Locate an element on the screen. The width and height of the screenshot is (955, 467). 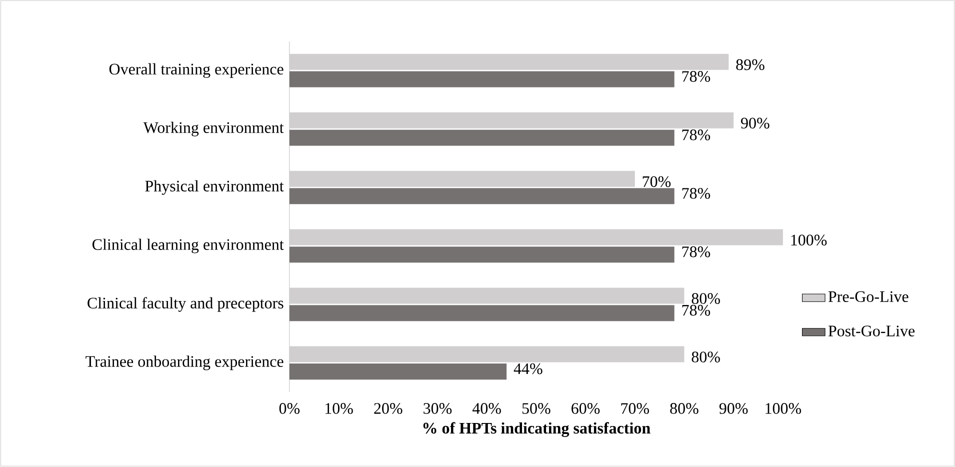
x-tick-label: 100% is located at coordinates (784, 408).